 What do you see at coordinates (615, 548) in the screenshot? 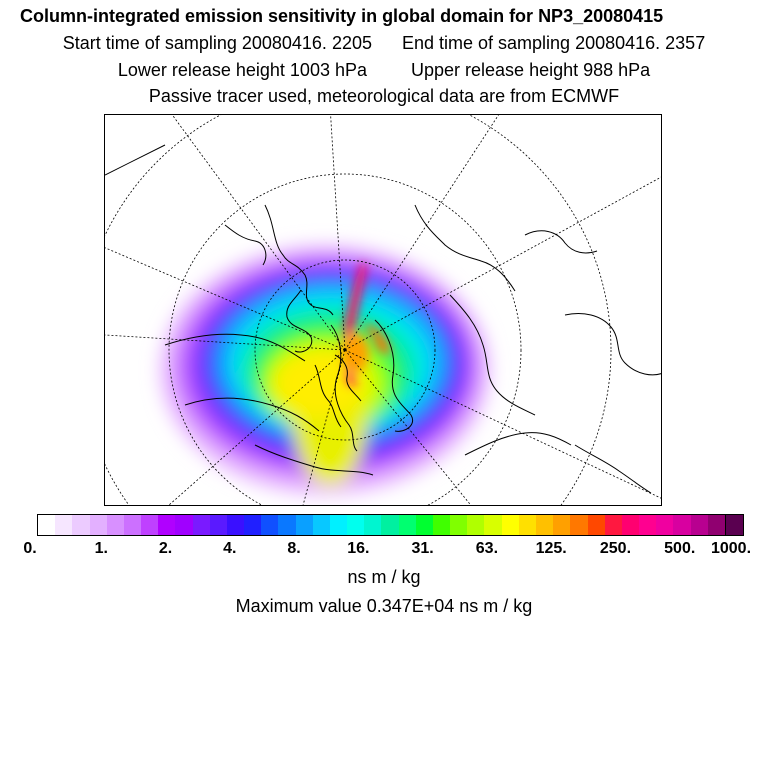
I see `colorbar-tick-label: 250.` at bounding box center [615, 548].